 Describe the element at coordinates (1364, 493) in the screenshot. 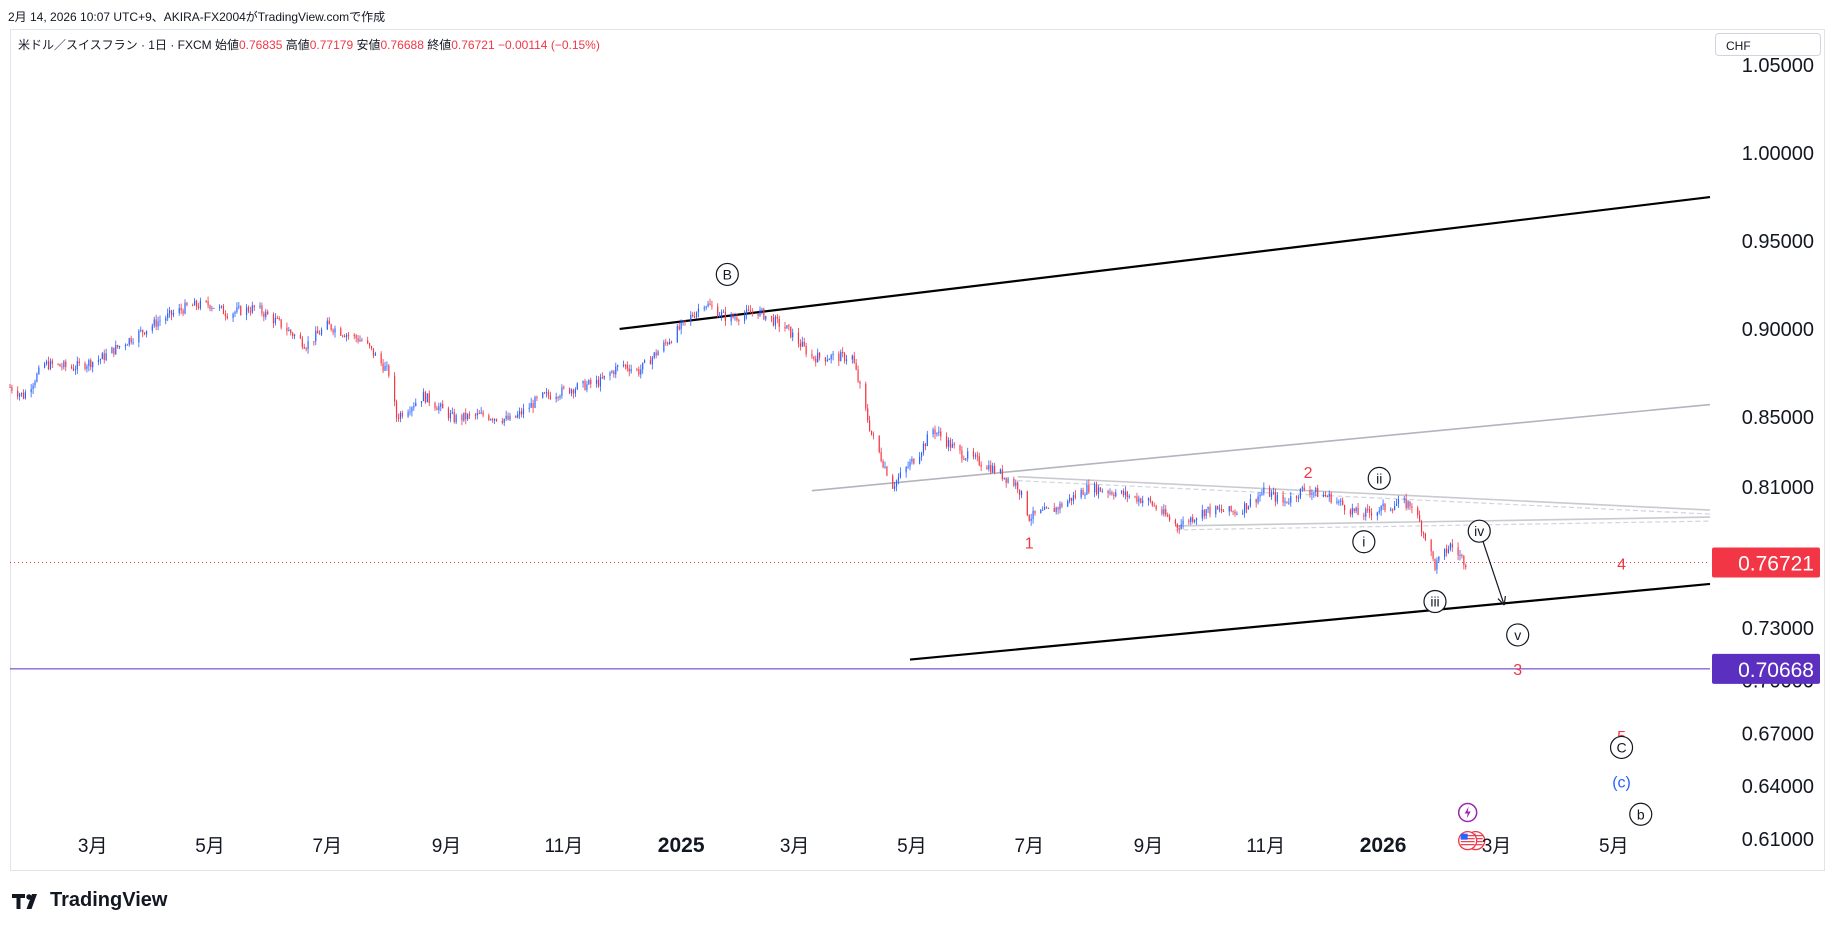

I see `triangle-upper-line` at that location.